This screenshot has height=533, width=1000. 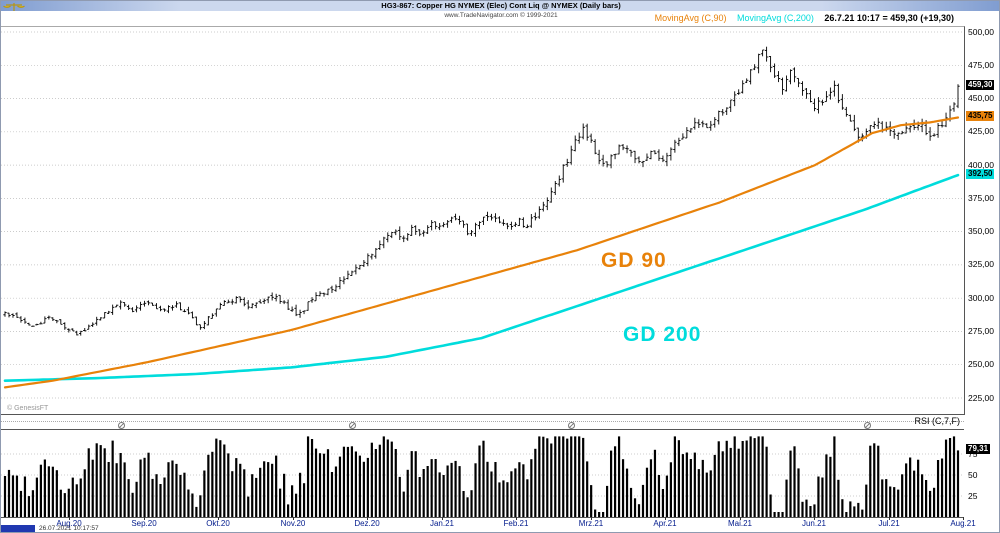 What do you see at coordinates (981, 364) in the screenshot?
I see `price-axis-label: 250,00` at bounding box center [981, 364].